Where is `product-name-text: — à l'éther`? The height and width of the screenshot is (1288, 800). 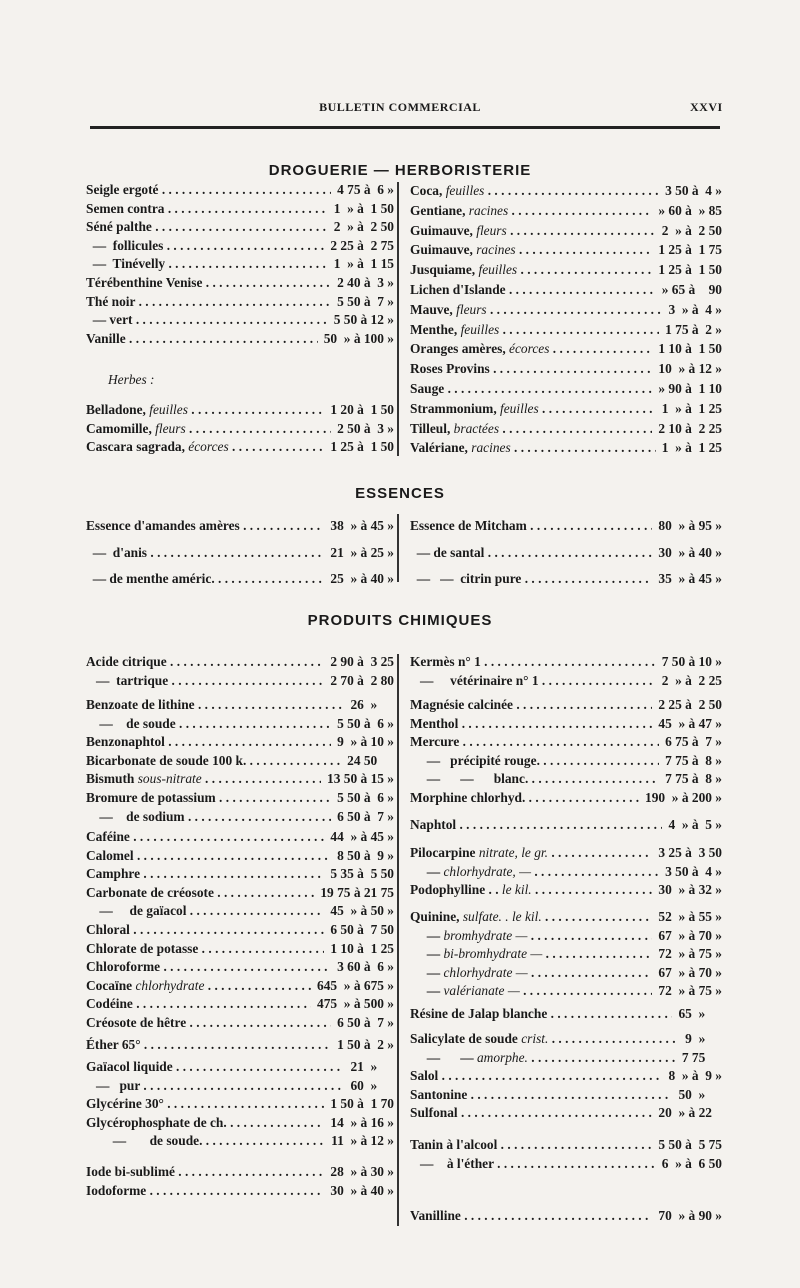
product-name-text: — à l'éther is located at coordinates (452, 1163).